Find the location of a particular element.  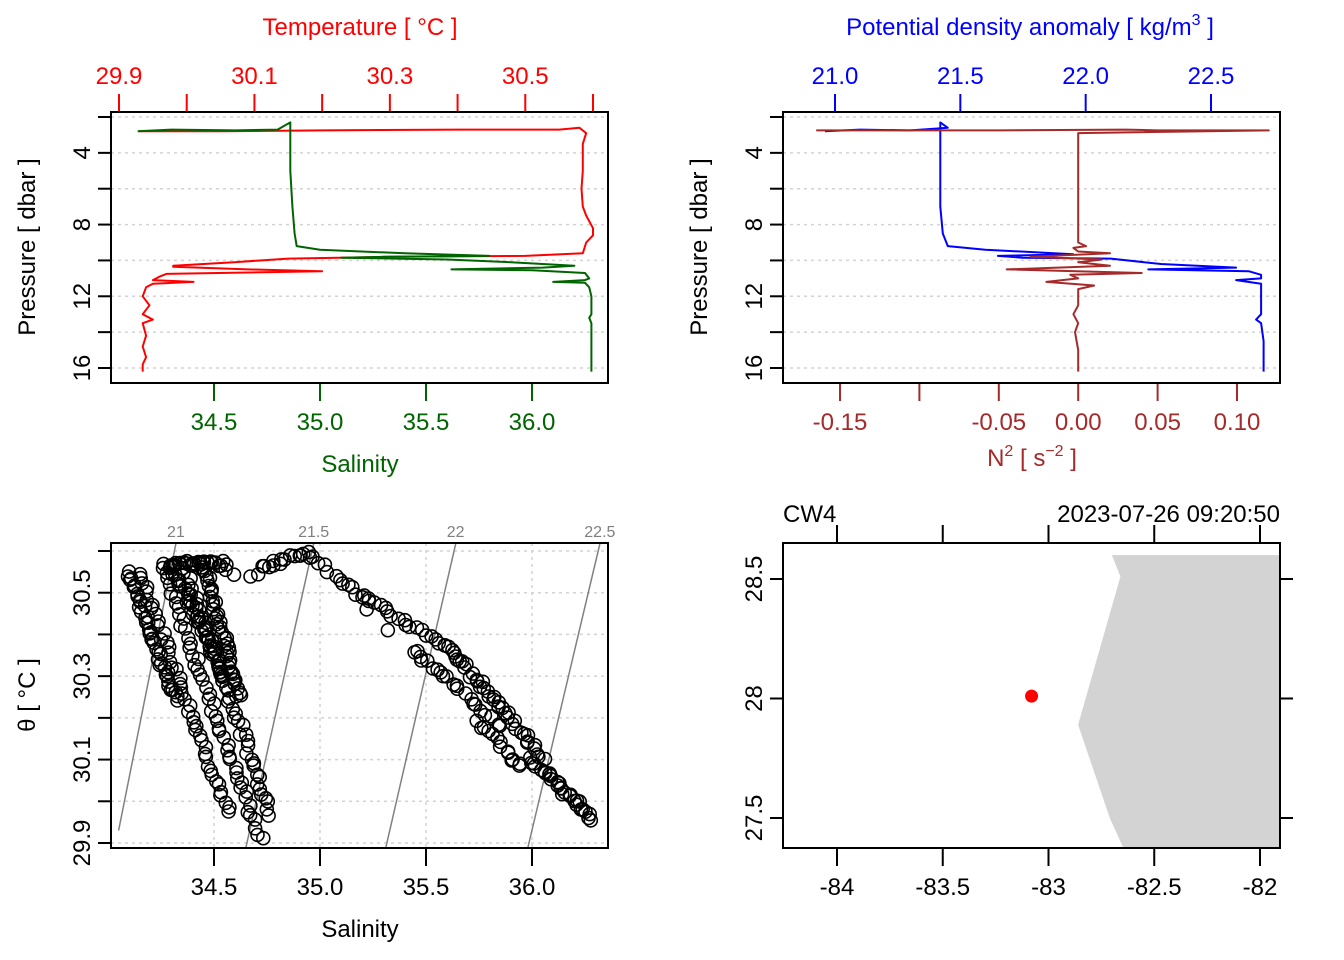

x-tick-label: -0.05 is located at coordinates (998, 422).